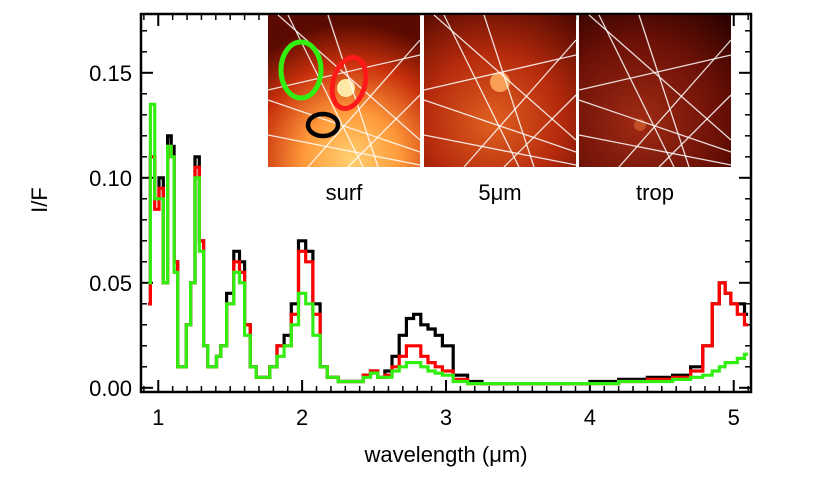 This screenshot has width=830, height=499. Describe the element at coordinates (301, 70) in the screenshot. I see `region-marker-green` at that location.